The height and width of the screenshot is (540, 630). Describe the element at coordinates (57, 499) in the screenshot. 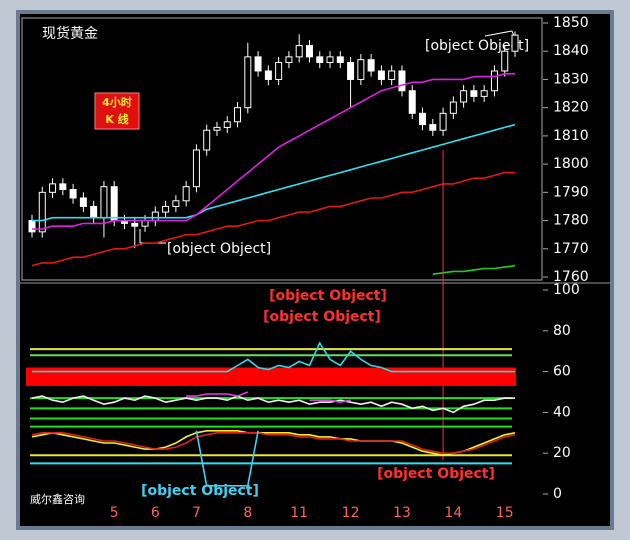

I see `footer: 威尔鑫咨询` at that location.